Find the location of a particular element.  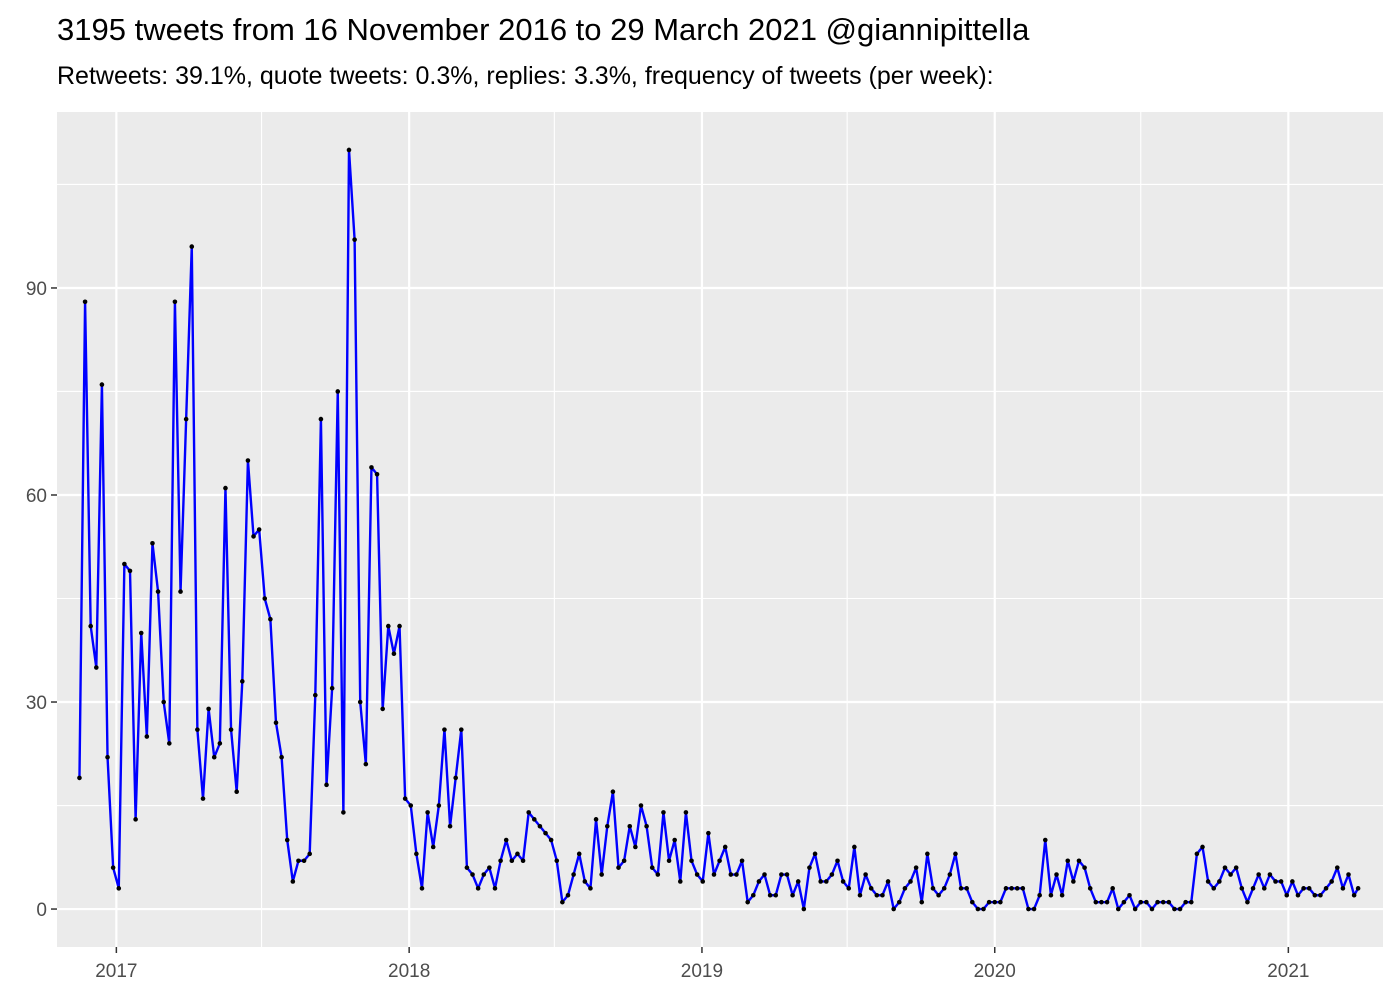

y-tick-label: 60 is located at coordinates (36, 496).